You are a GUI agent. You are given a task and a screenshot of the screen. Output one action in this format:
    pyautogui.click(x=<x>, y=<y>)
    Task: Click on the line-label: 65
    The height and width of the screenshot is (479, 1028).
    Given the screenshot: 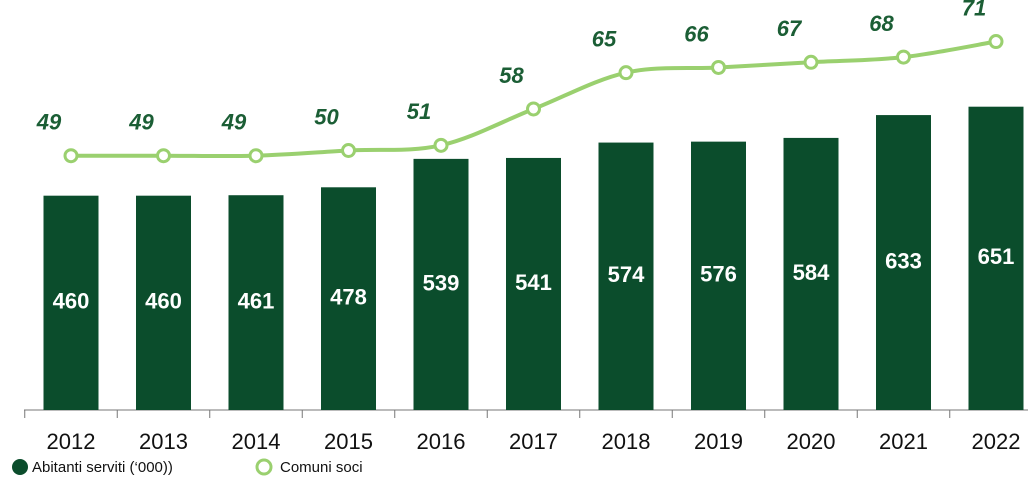 What is the action you would take?
    pyautogui.click(x=604, y=38)
    